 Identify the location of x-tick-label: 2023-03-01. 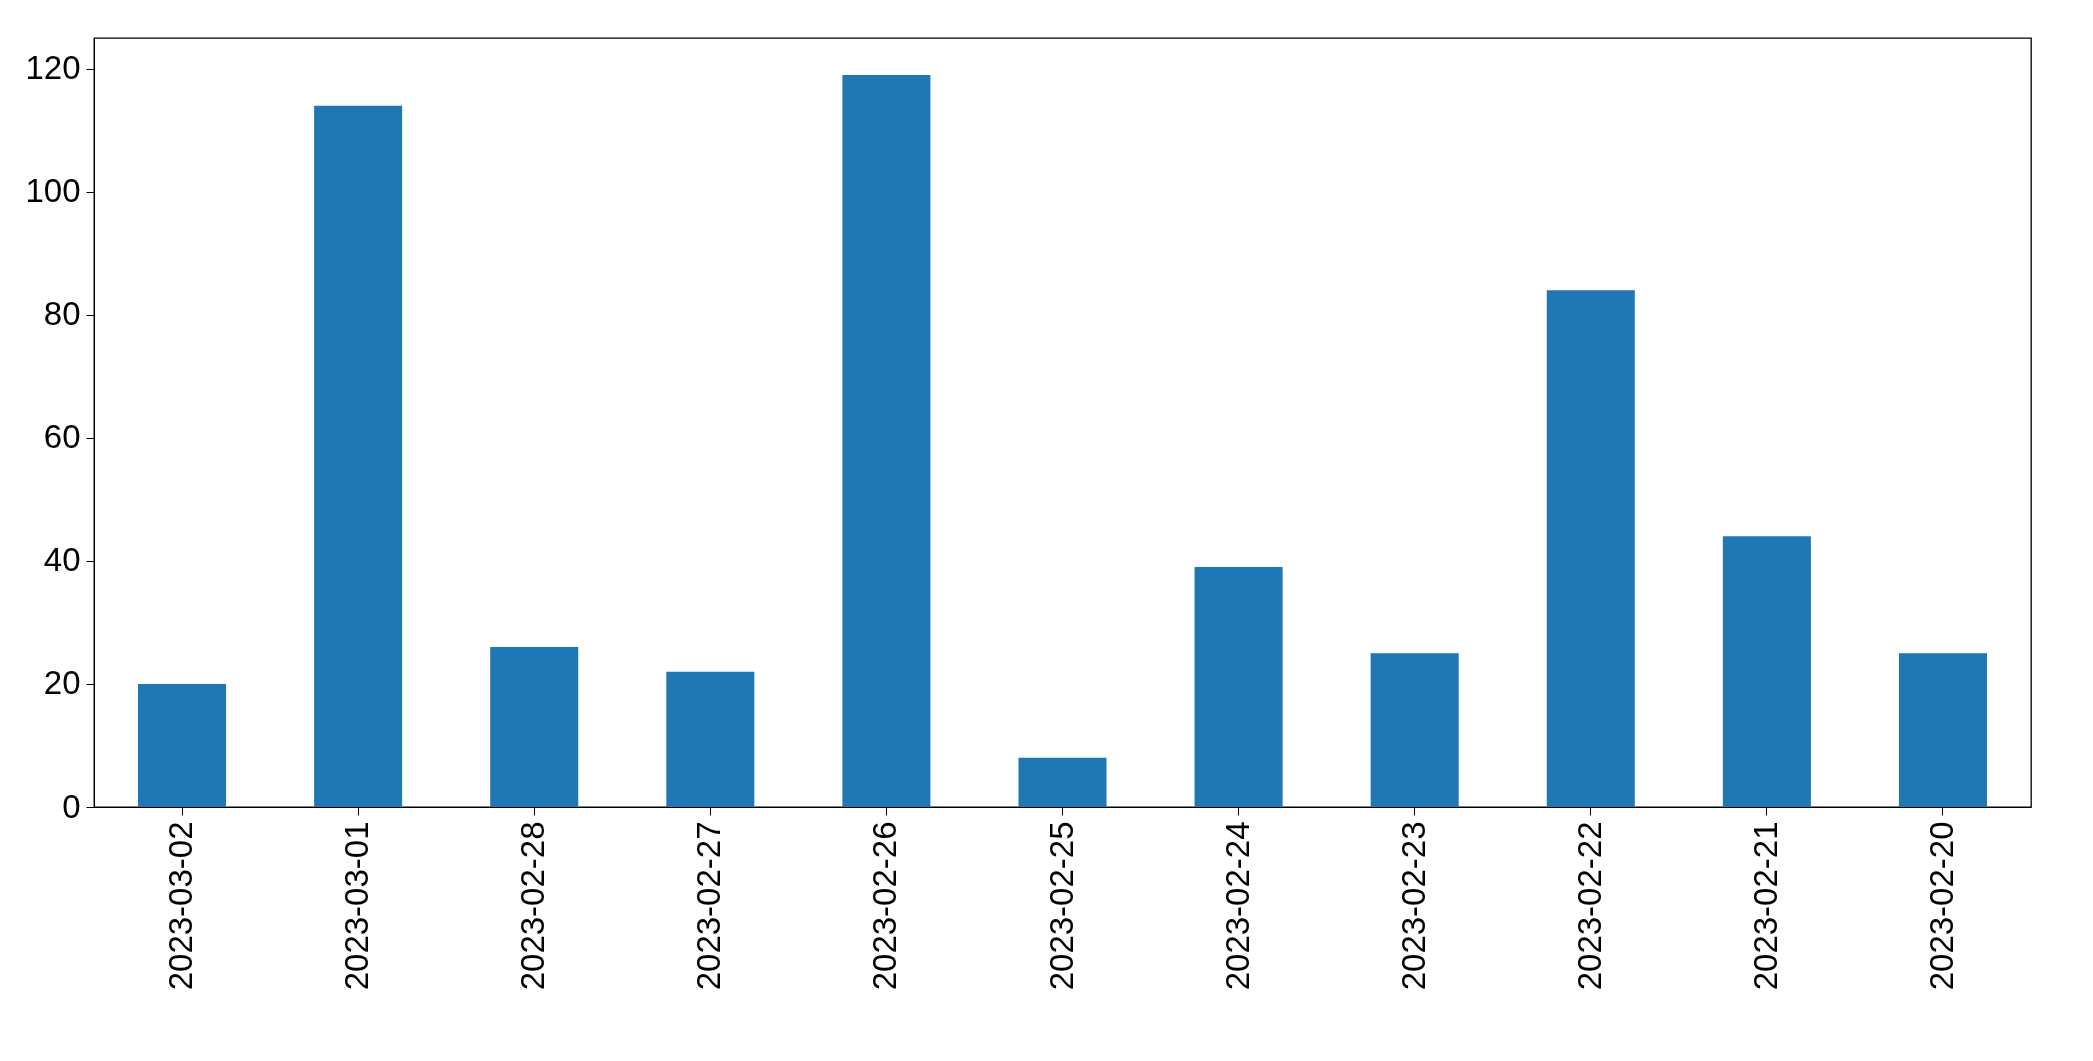
(357, 906).